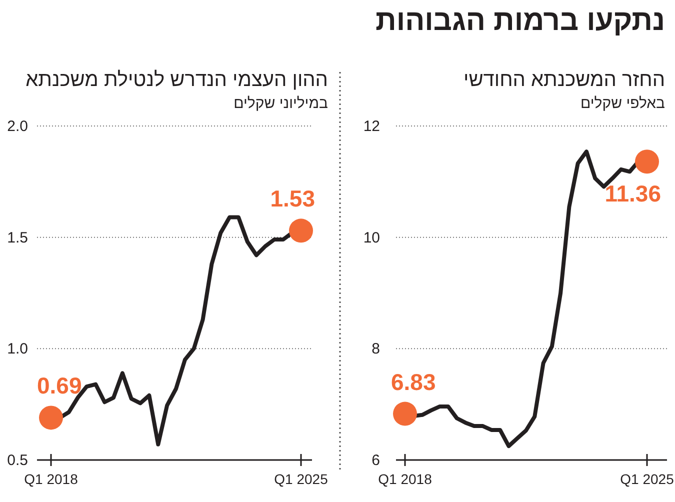 The image size is (675, 502). Describe the element at coordinates (17, 237) in the screenshot. I see `y-tick-label: 1.5` at that location.